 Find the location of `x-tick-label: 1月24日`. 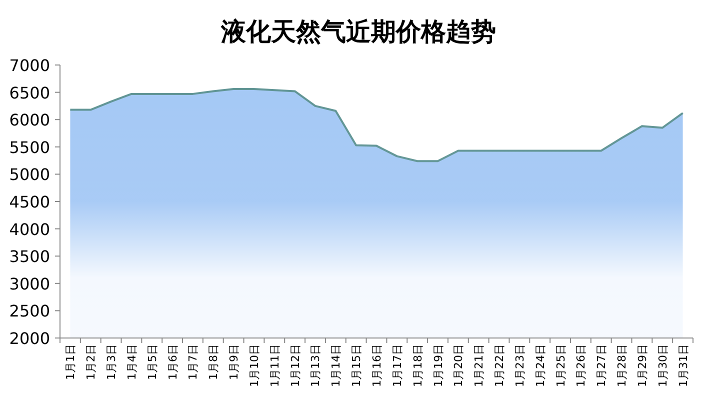

x-tick-label: 1月24日 is located at coordinates (540, 365).